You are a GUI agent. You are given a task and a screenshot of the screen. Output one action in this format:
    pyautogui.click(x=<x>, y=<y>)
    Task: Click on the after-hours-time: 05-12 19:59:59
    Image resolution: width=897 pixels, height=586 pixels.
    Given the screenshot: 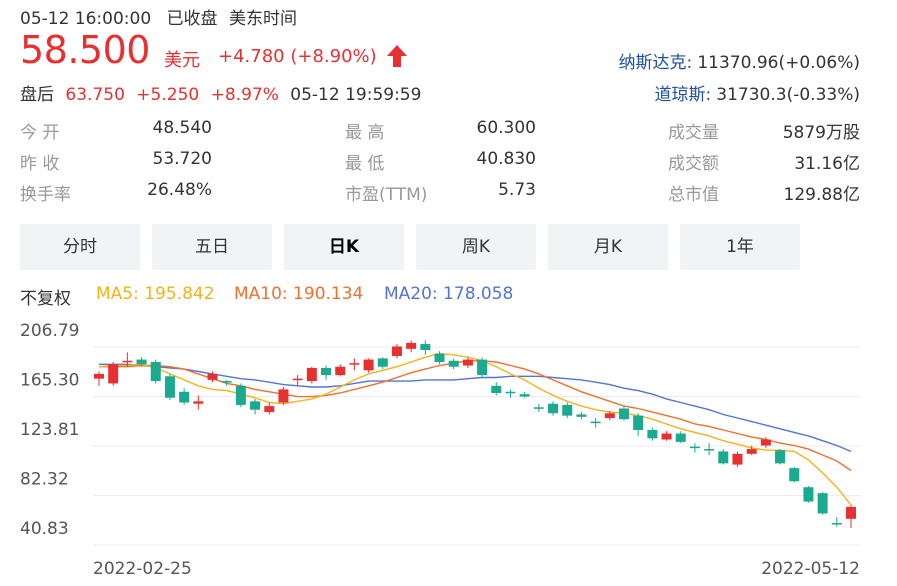 What is the action you would take?
    pyautogui.click(x=356, y=95)
    